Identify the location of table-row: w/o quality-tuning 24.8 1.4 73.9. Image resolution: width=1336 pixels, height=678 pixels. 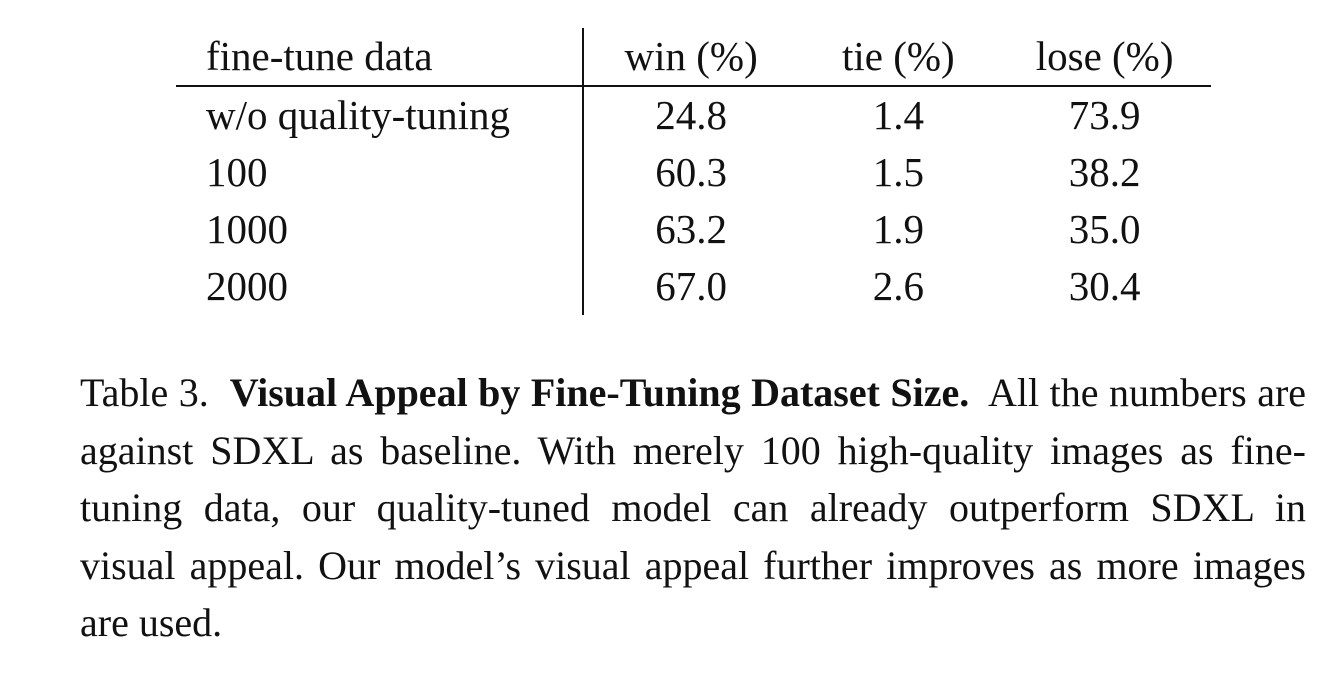
(693, 115).